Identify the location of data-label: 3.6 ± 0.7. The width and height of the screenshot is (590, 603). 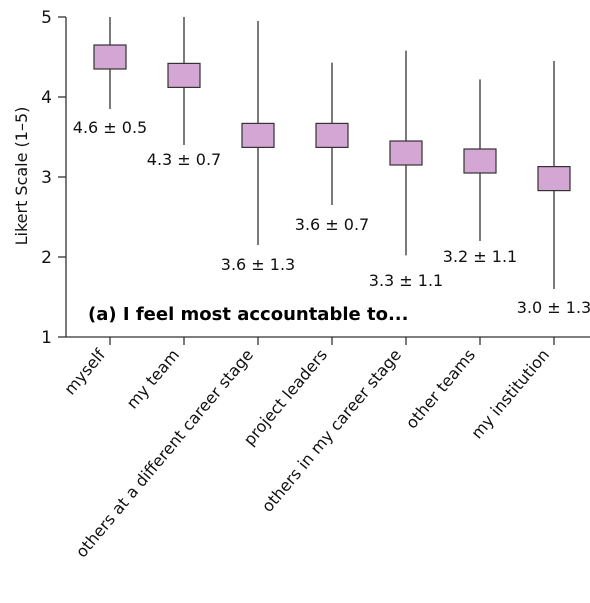
(332, 224).